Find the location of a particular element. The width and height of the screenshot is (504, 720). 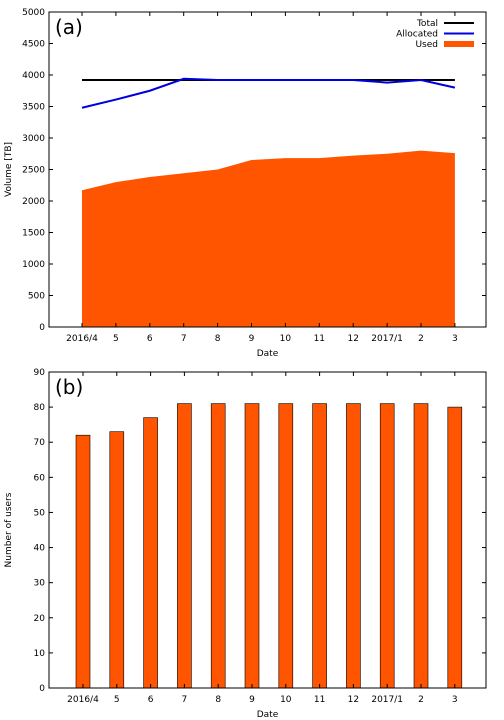

y-tick-label: 2500 is located at coordinates (33, 171).